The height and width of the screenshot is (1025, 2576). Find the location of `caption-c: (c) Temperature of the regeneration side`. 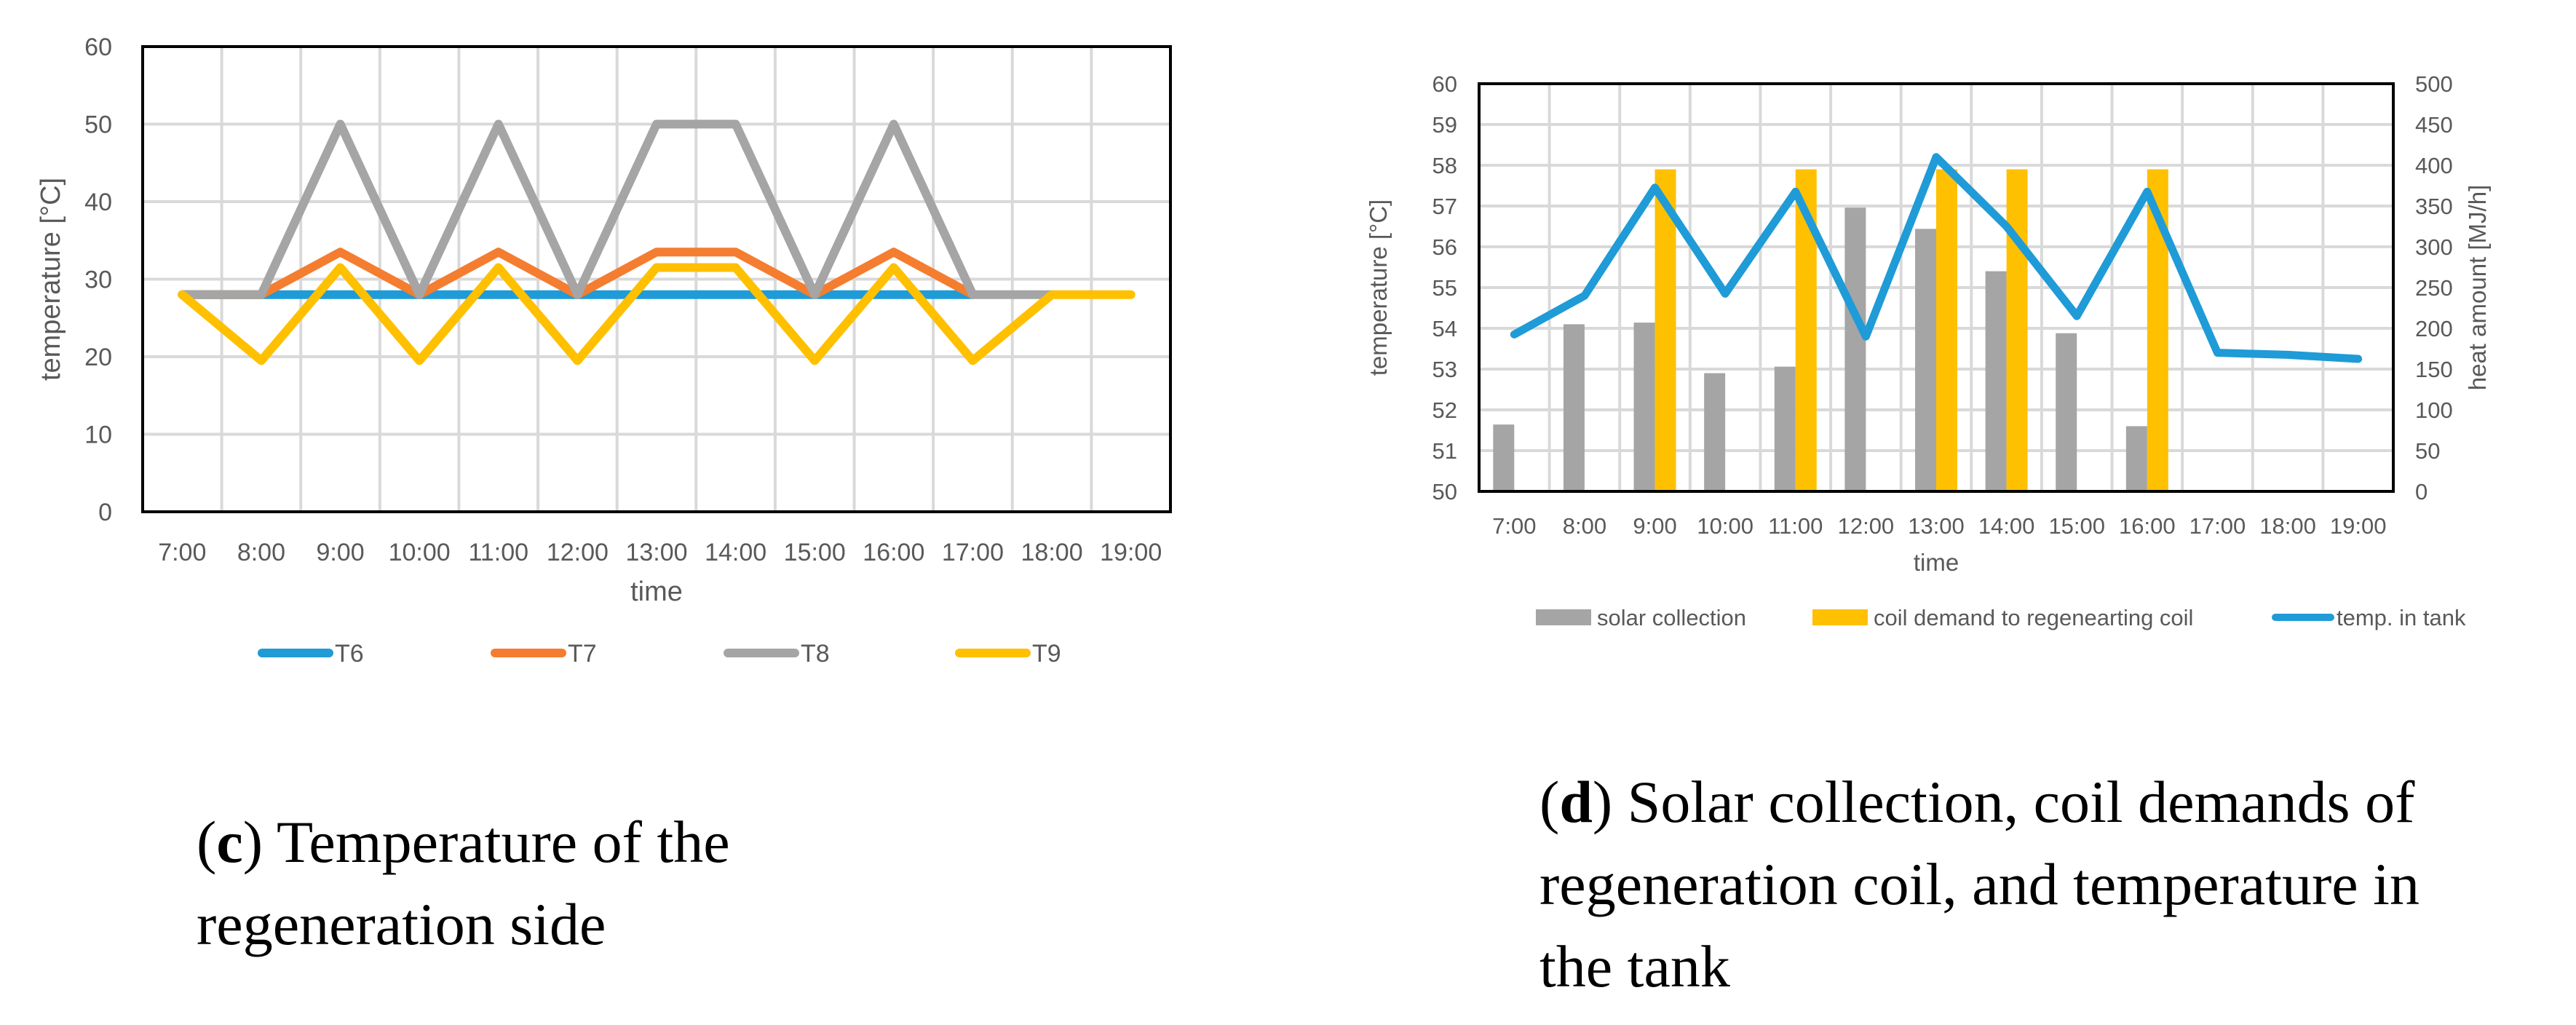

caption-c: (c) Temperature of the regeneration side is located at coordinates (706, 883).